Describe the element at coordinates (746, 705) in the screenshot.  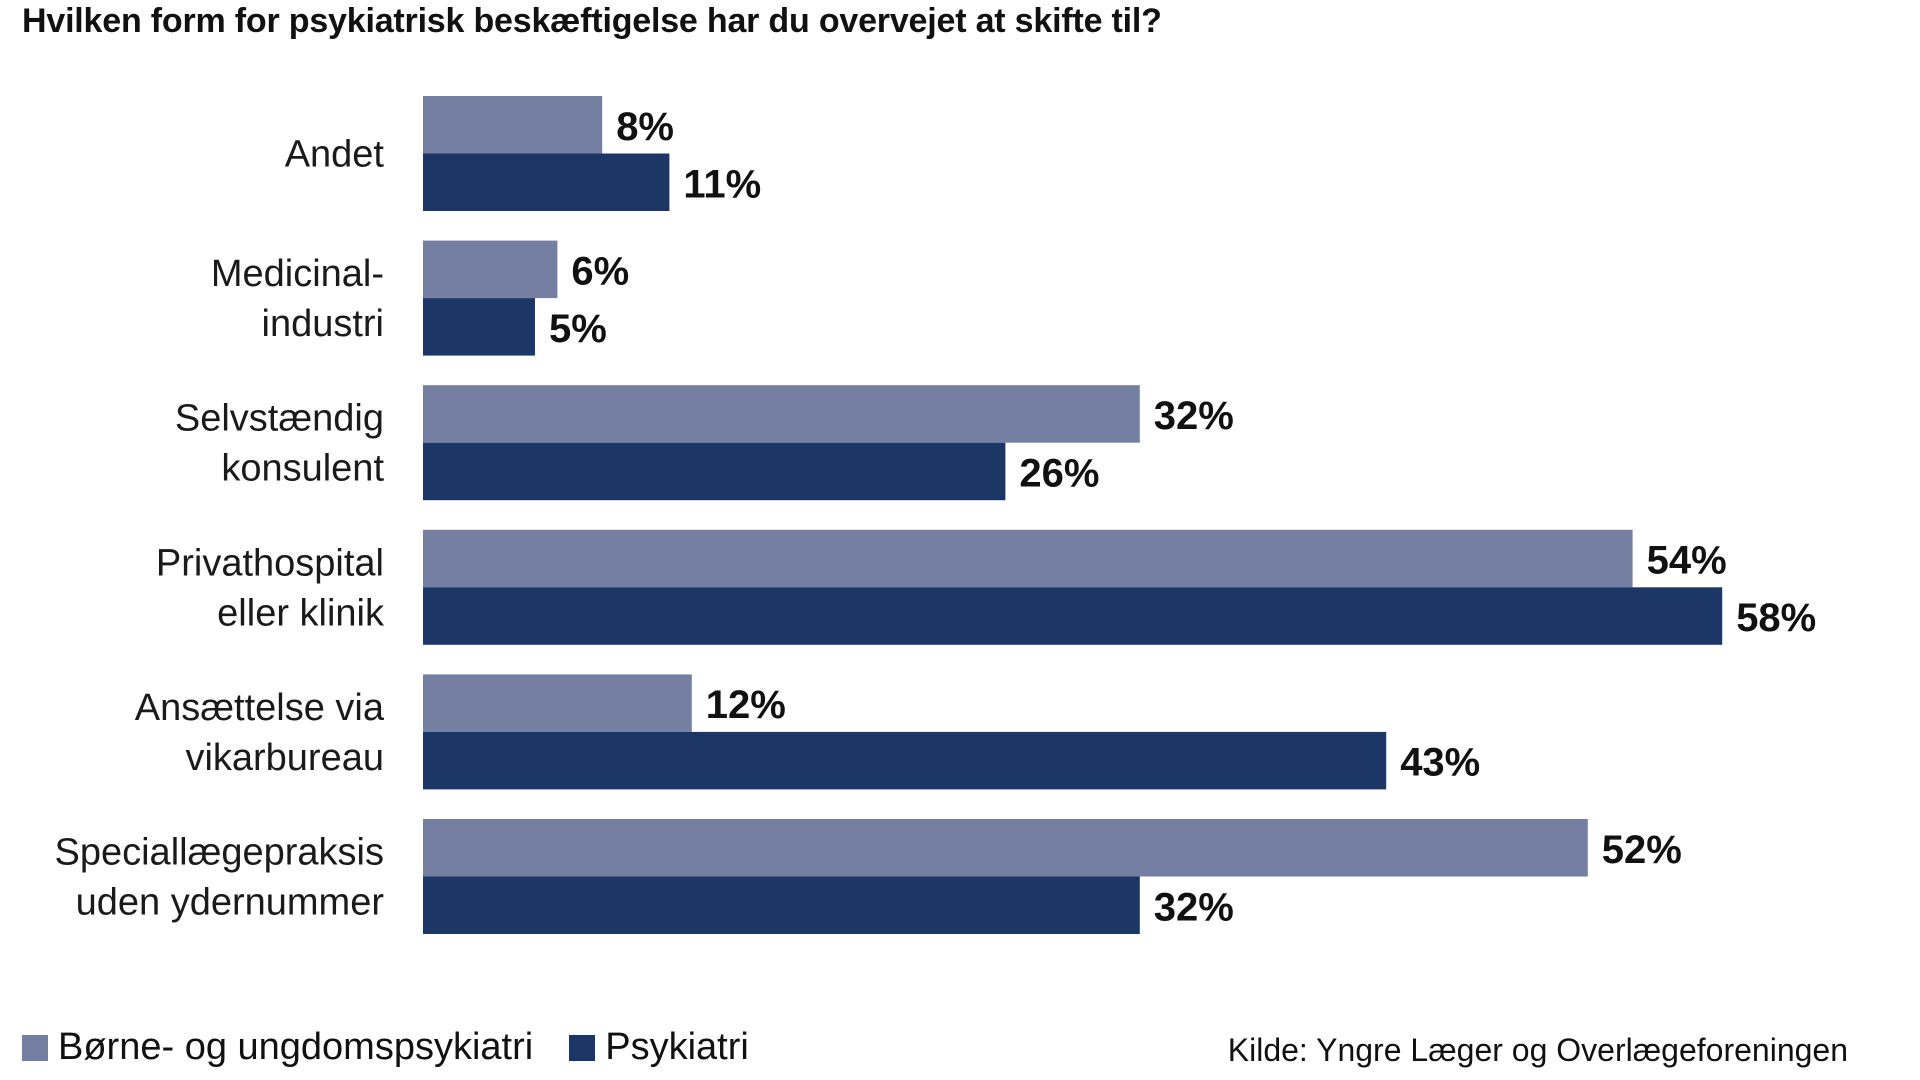
I see `bar-value-label: 12%` at that location.